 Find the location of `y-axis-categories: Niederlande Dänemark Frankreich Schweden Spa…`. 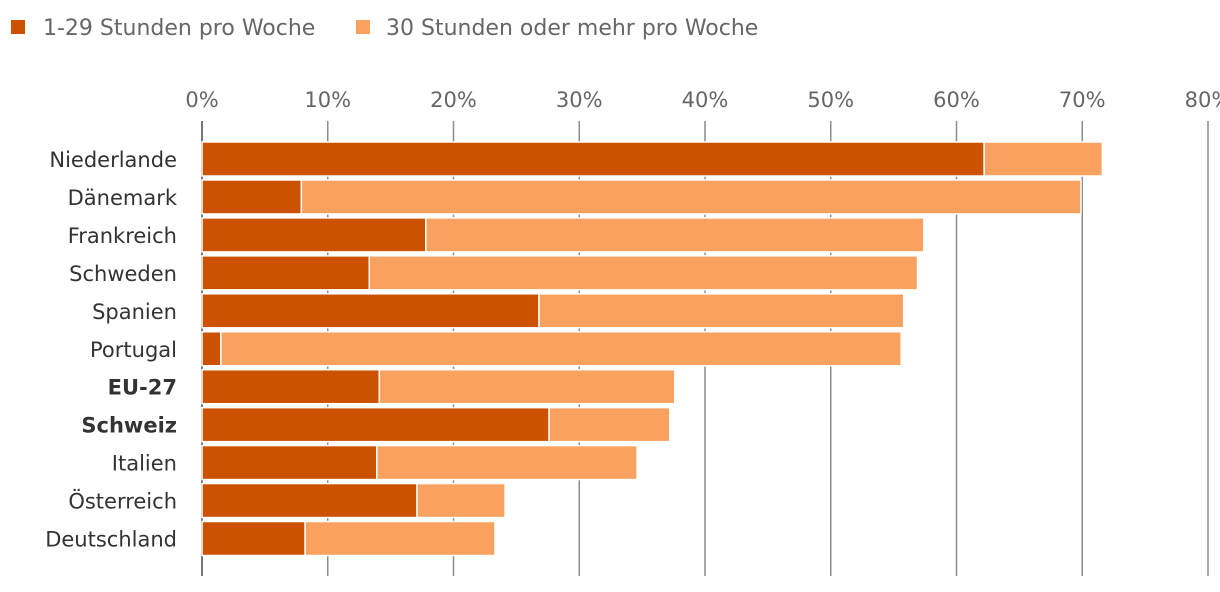

y-axis-categories: Niederlande Dänemark Frankreich Schweden Spa… is located at coordinates (111, 350).